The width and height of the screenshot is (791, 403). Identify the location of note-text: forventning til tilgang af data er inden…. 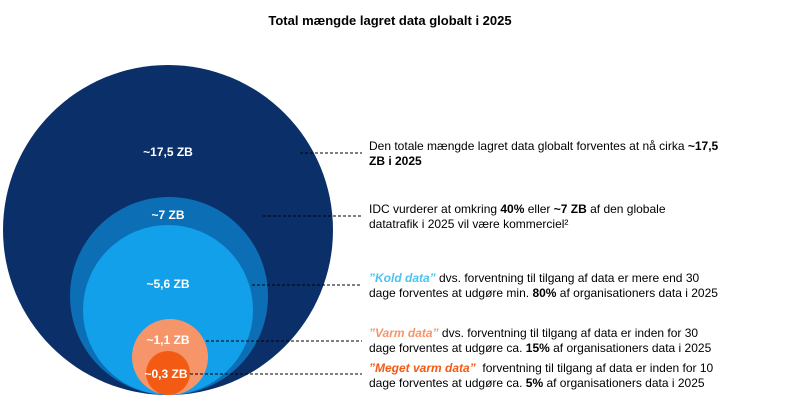
(595, 368).